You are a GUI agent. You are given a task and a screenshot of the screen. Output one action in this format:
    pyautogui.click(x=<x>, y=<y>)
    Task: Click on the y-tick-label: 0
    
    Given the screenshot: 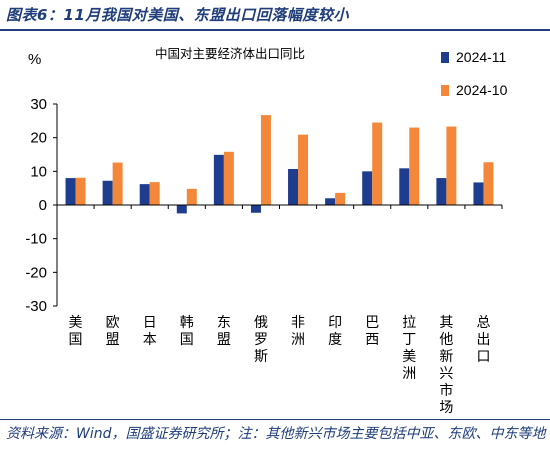 What is the action you would take?
    pyautogui.click(x=43, y=205)
    